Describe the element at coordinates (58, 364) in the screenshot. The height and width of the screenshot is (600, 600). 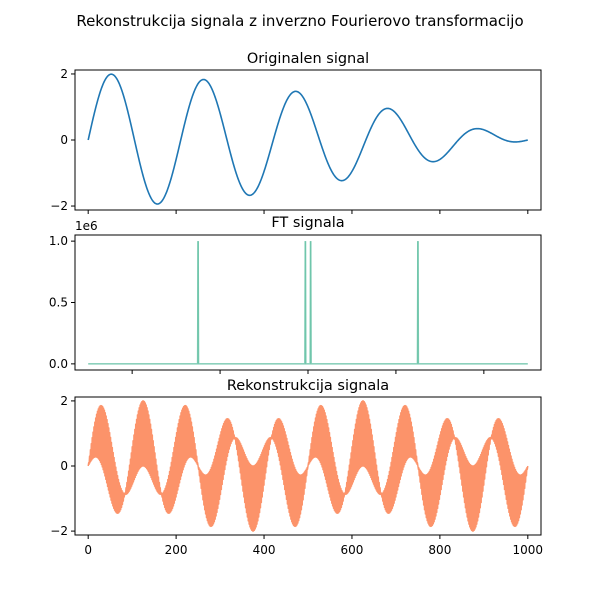
I see `y-tick-label: 0.0` at that location.